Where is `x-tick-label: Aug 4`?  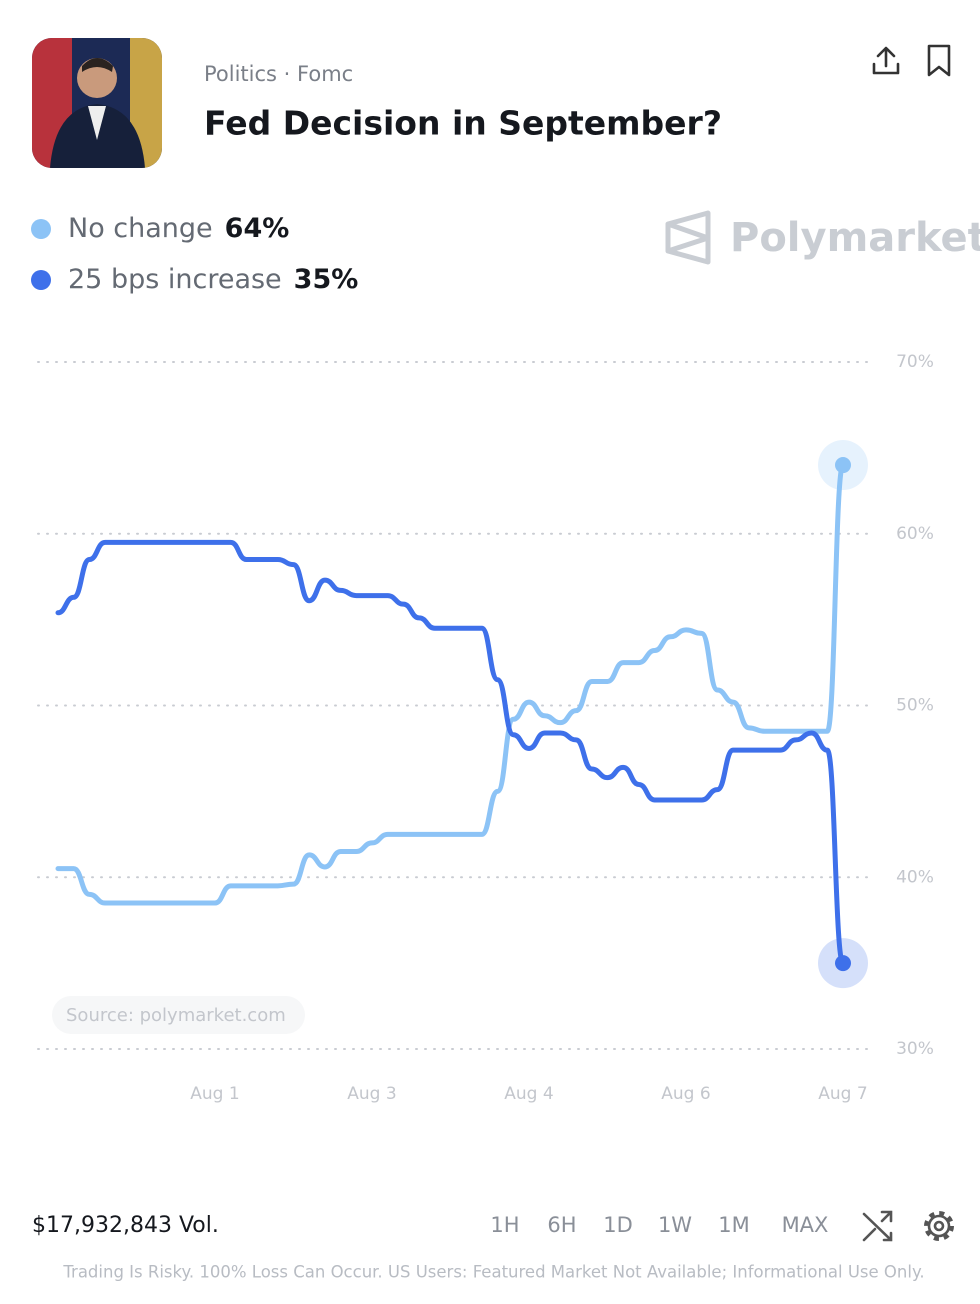
x-tick-label: Aug 4 is located at coordinates (528, 1094).